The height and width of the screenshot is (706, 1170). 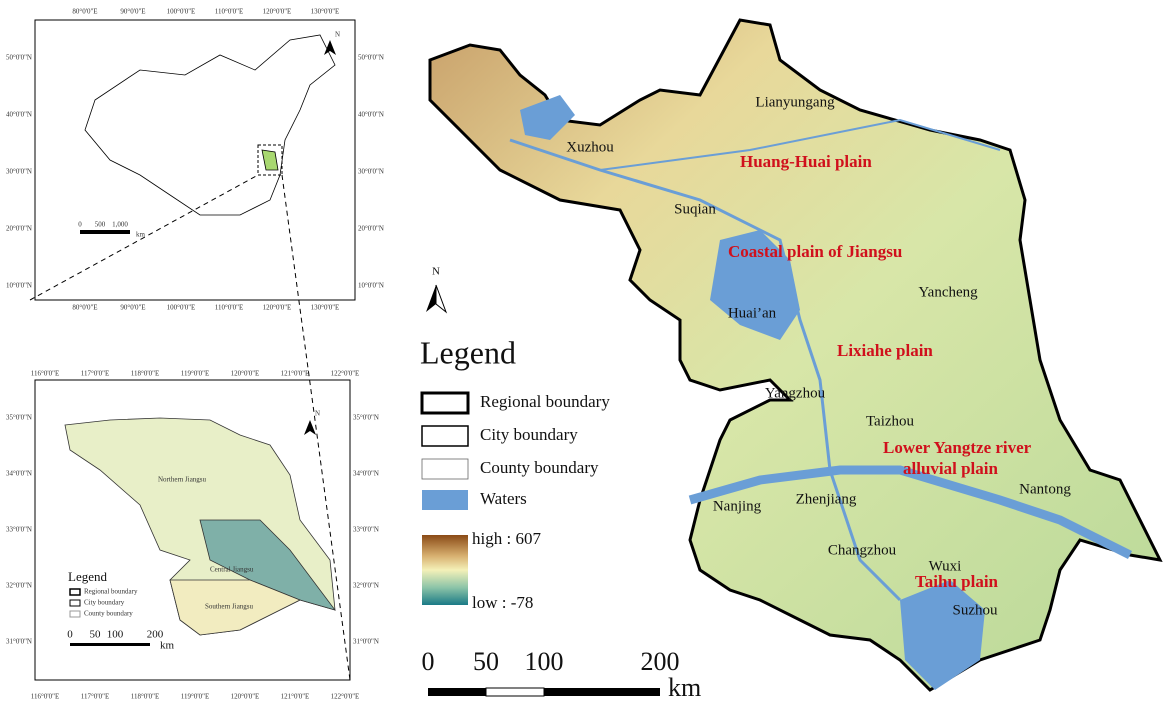 What do you see at coordinates (910, 512) in the screenshot?
I see `yangtze-river` at bounding box center [910, 512].